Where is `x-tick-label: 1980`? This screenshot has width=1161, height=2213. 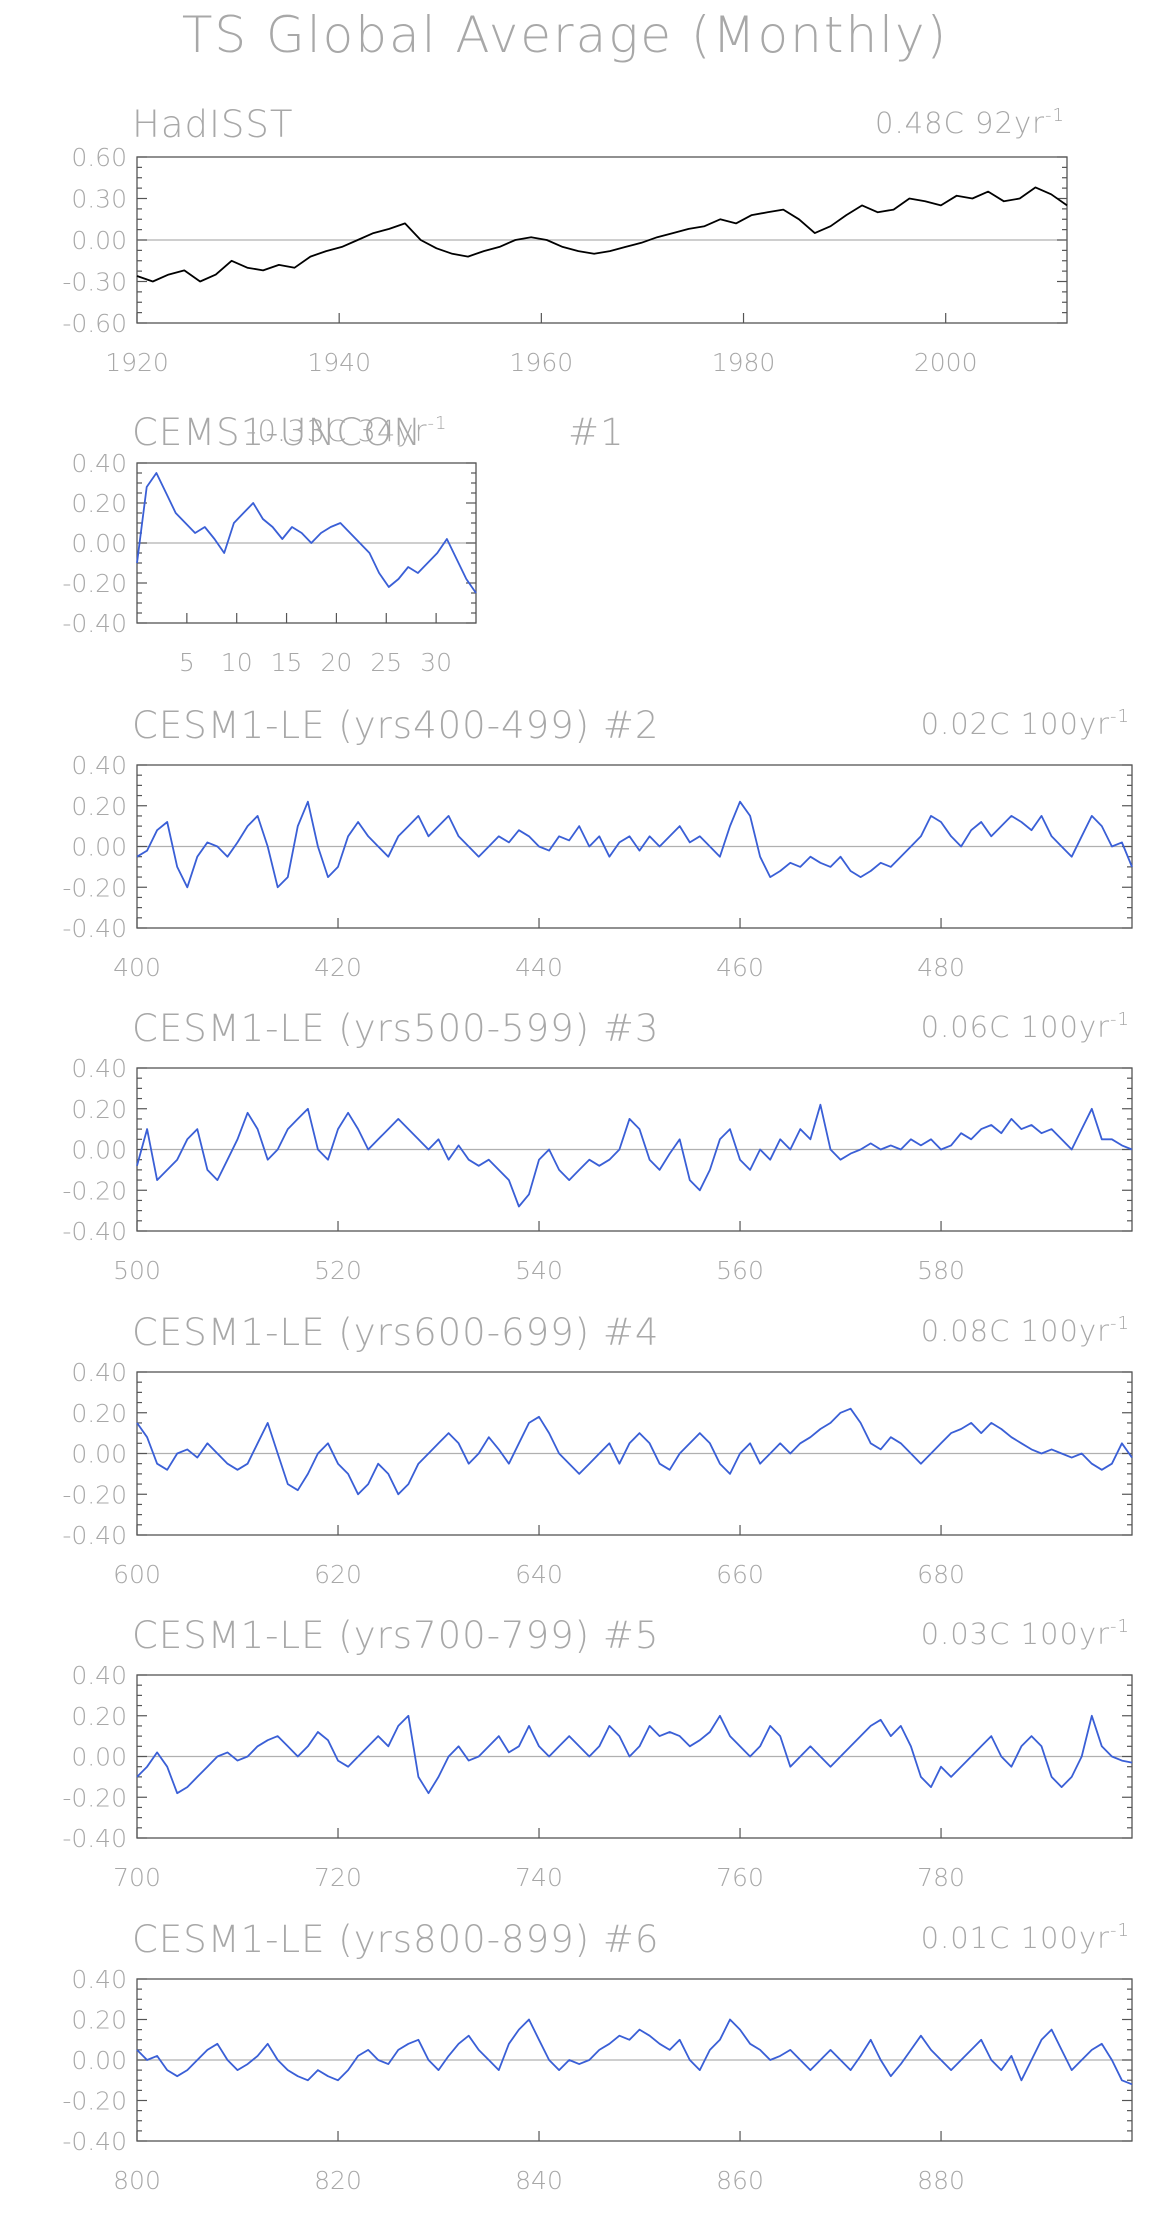 x-tick-label: 1980 is located at coordinates (744, 362).